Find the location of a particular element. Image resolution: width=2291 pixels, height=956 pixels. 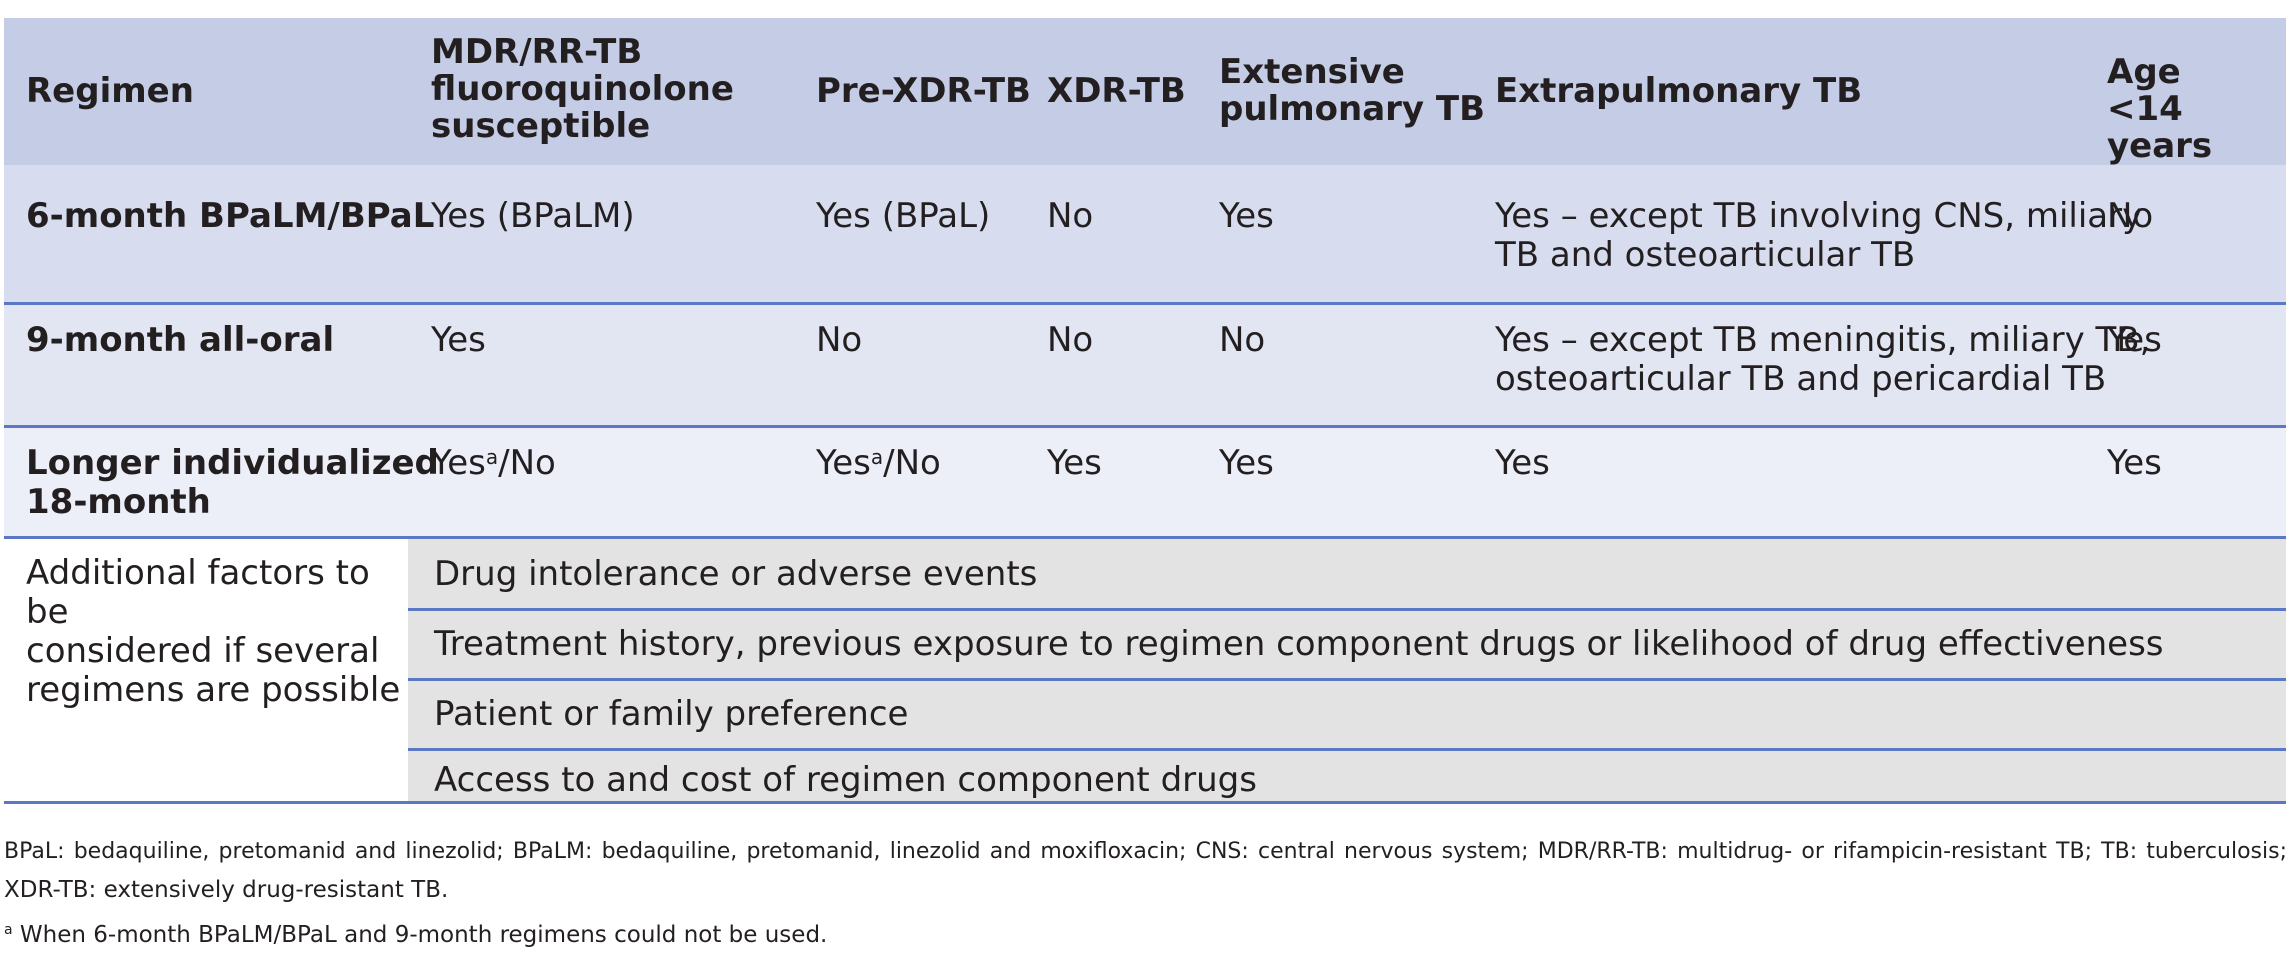

header-extensive: Extensive pulmonary TB is located at coordinates (1352, 91).